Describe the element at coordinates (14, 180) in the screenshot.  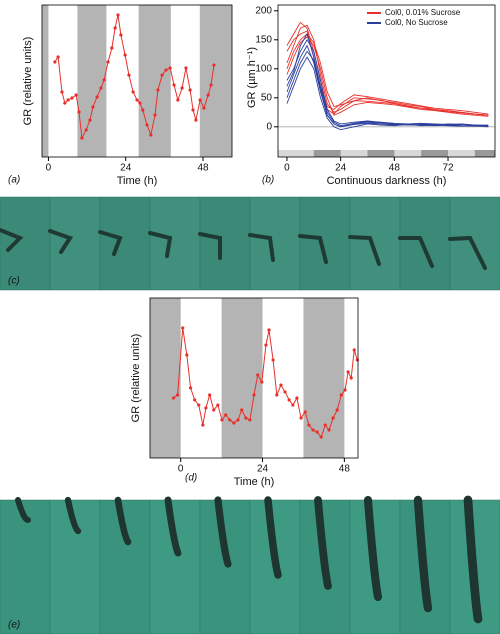
I see `panel-label: (a)` at that location.